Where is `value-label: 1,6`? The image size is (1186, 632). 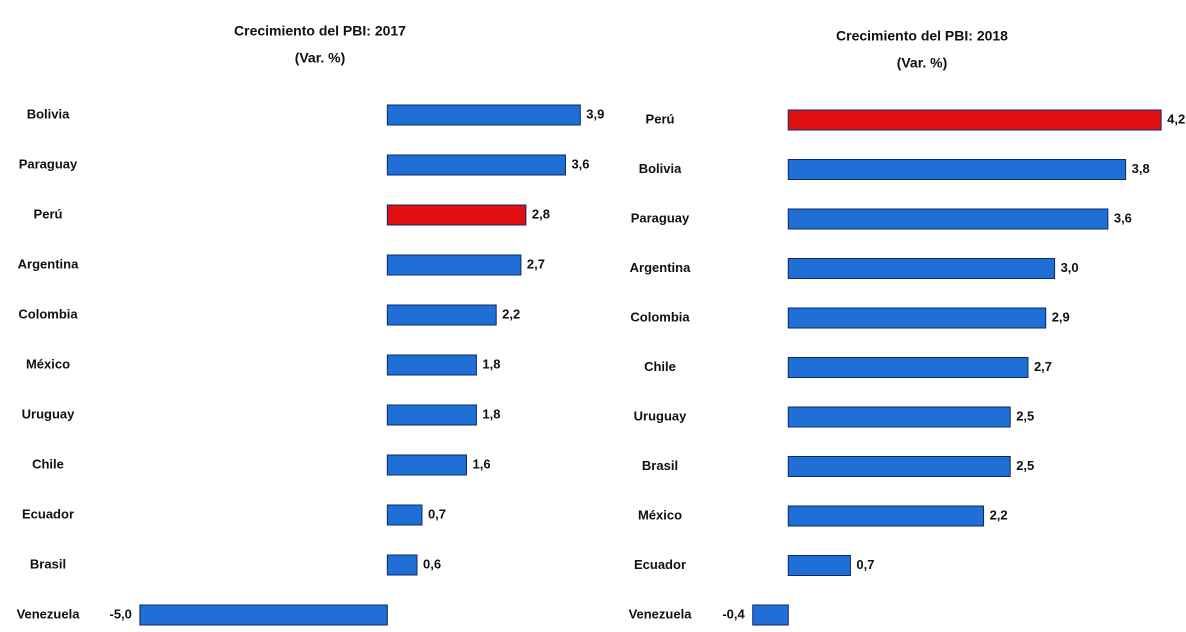
value-label: 1,6 is located at coordinates (481, 463).